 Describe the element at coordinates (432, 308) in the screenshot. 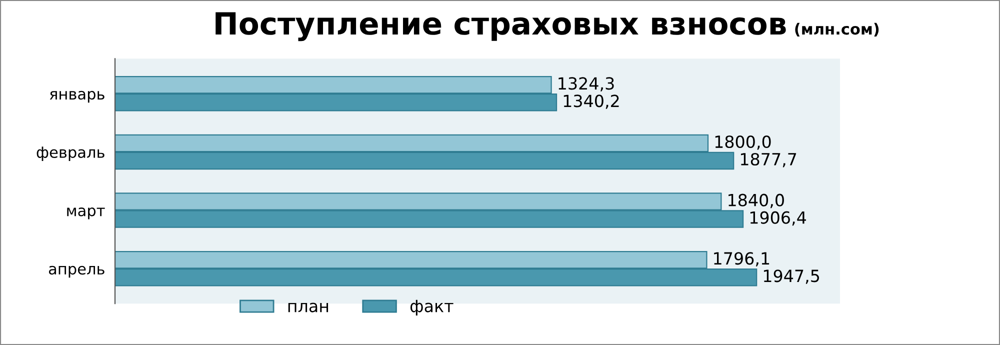

I see `legend-label: факт` at that location.